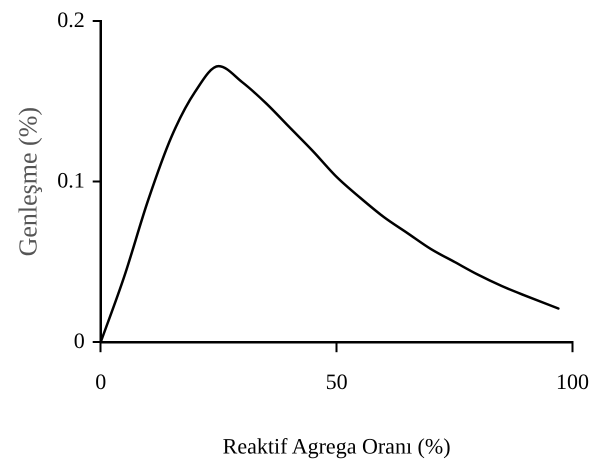 The image size is (607, 475). Describe the element at coordinates (79, 340) in the screenshot. I see `y-tick-label: 0` at that location.